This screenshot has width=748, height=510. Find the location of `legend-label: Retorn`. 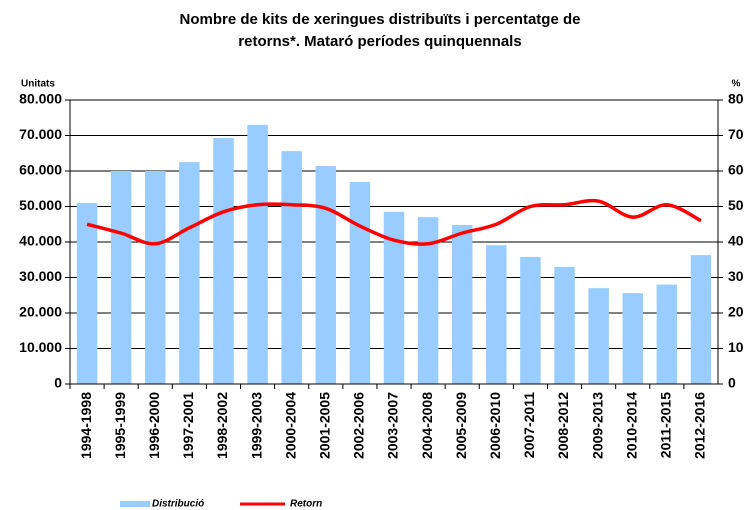

legend-label: Retorn is located at coordinates (306, 504).